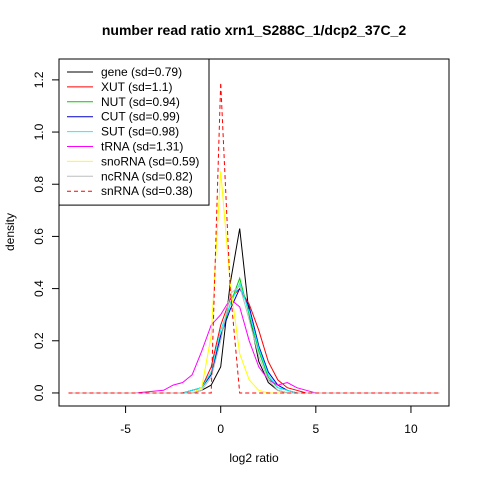 This screenshot has width=480, height=480. Describe the element at coordinates (315, 429) in the screenshot. I see `x-tick-label: 5` at that location.